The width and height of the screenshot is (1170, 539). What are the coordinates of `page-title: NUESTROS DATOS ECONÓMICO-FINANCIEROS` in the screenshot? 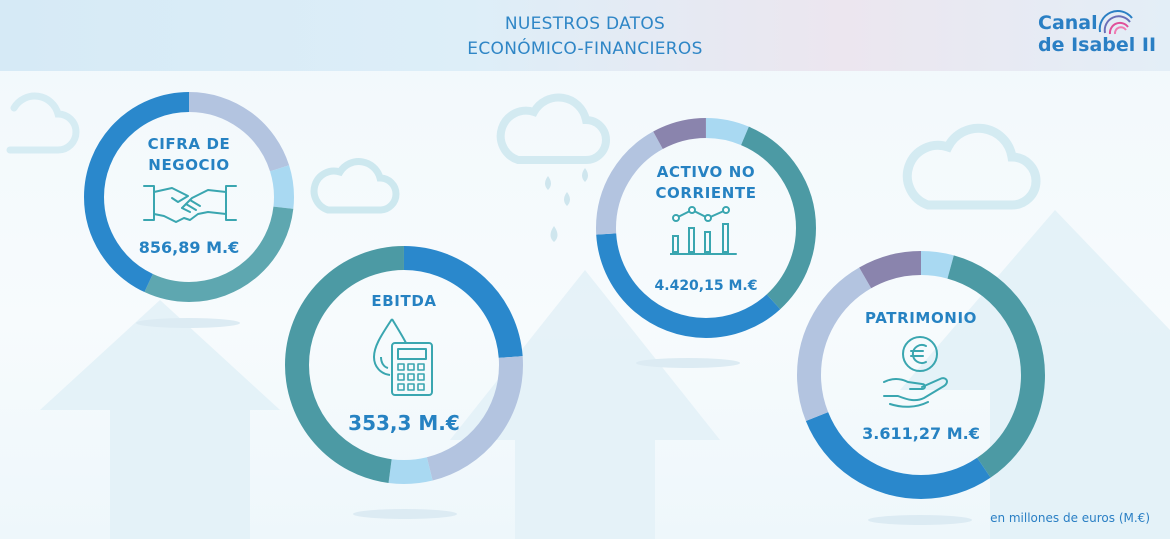 It's located at (585, 37).